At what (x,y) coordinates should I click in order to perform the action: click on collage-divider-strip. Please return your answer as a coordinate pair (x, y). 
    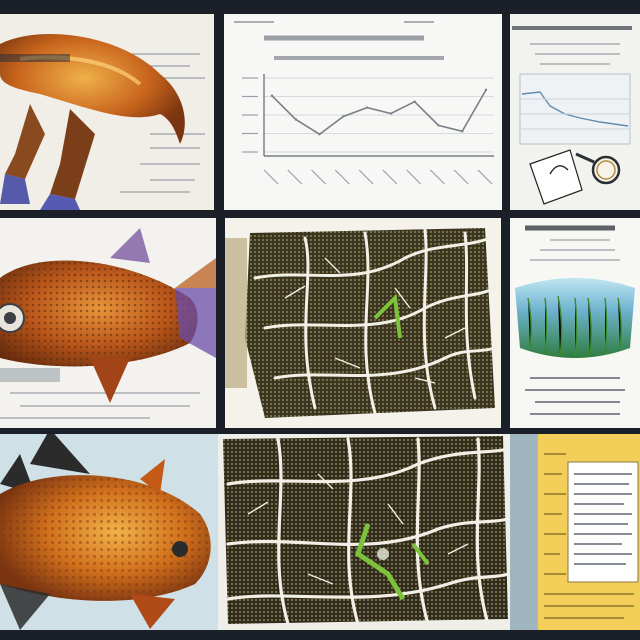
    Looking at the image, I should click on (524, 532).